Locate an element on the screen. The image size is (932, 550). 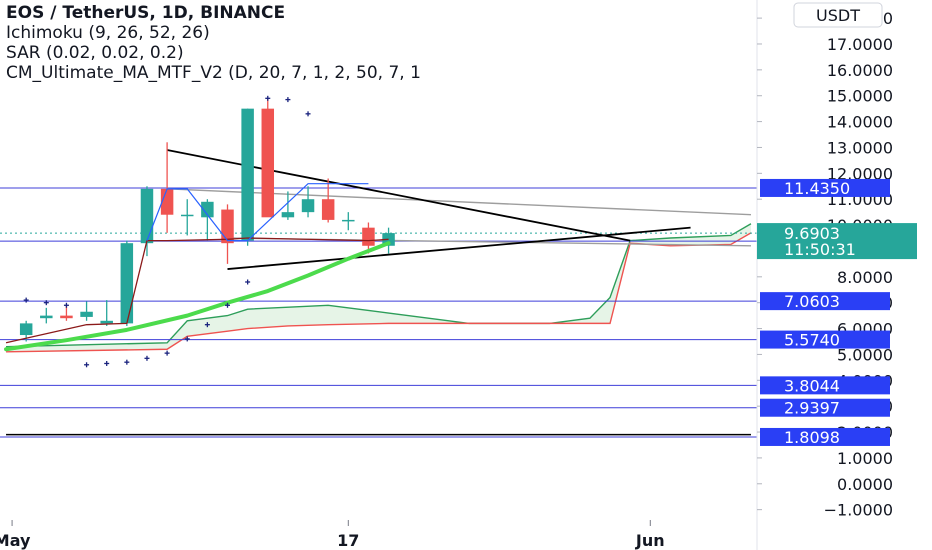
level-badge-text: 2.9397 is located at coordinates (812, 408).